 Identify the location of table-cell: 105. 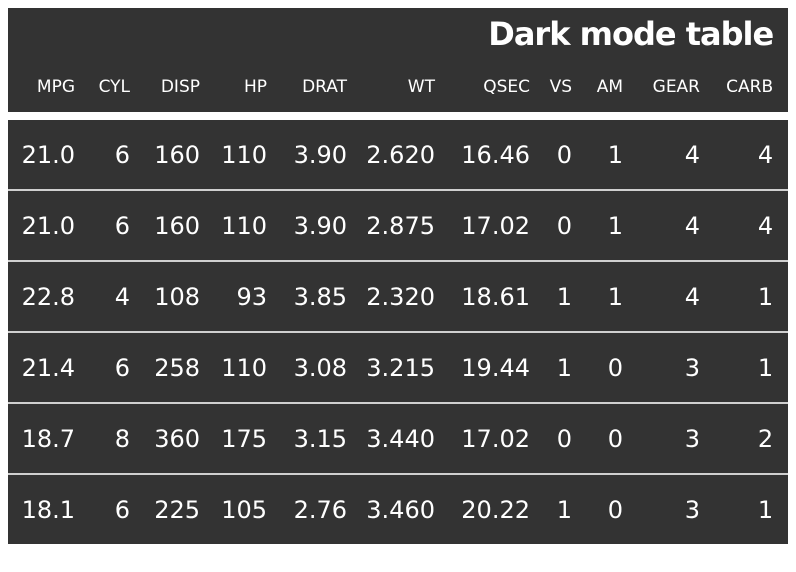
(248, 508).